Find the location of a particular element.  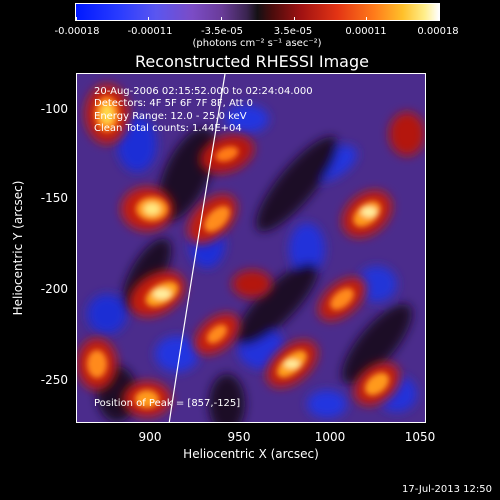

peak-position-text: Position of Peak = [857,-125] is located at coordinates (167, 403).